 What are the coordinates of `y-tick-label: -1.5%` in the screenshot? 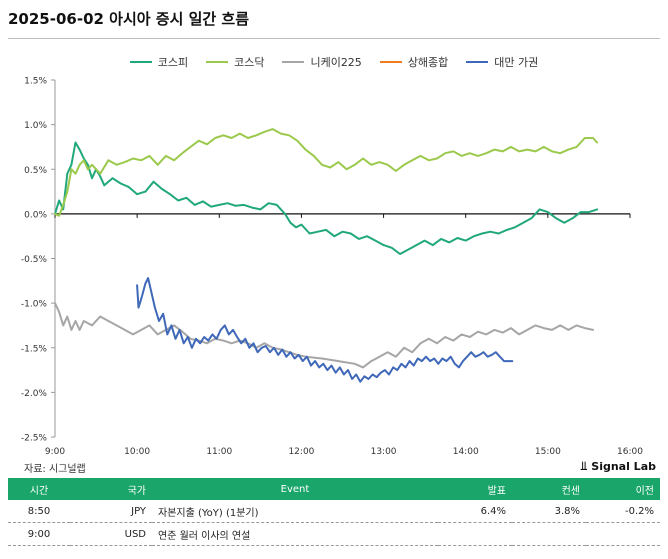 It's located at (34, 349).